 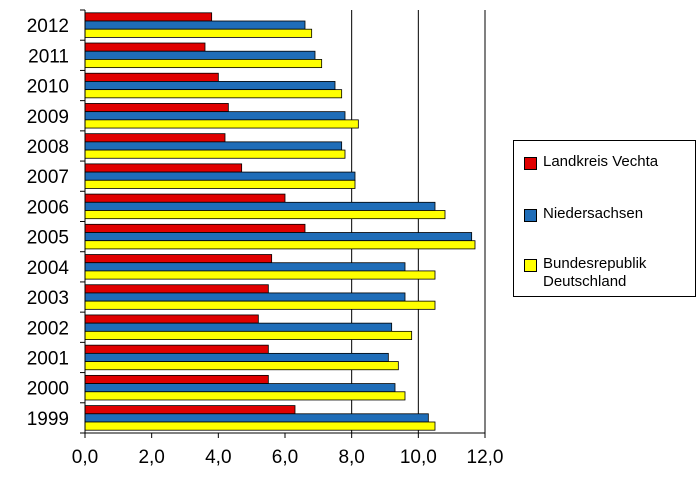 What do you see at coordinates (48, 56) in the screenshot?
I see `y-tick-label: 2011` at bounding box center [48, 56].